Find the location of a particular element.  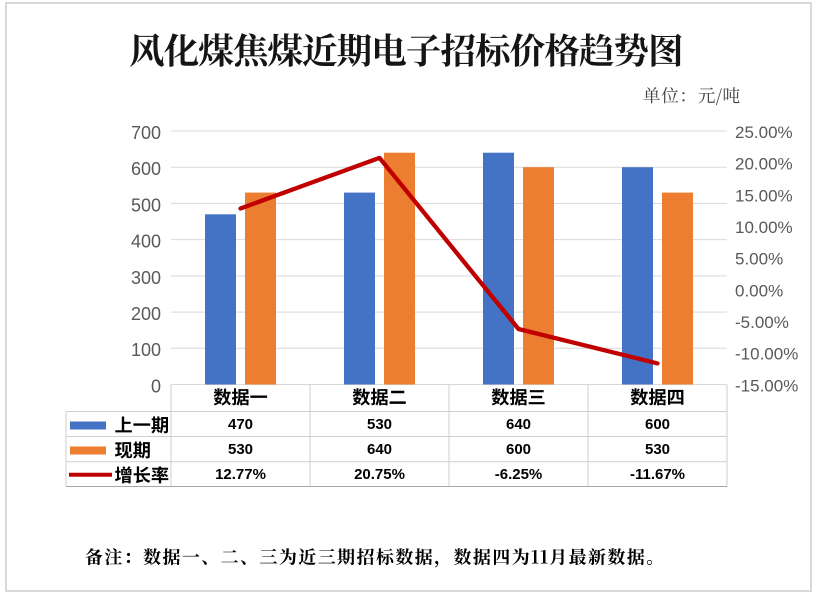

svg-text: 5.00% is located at coordinates (759, 259).